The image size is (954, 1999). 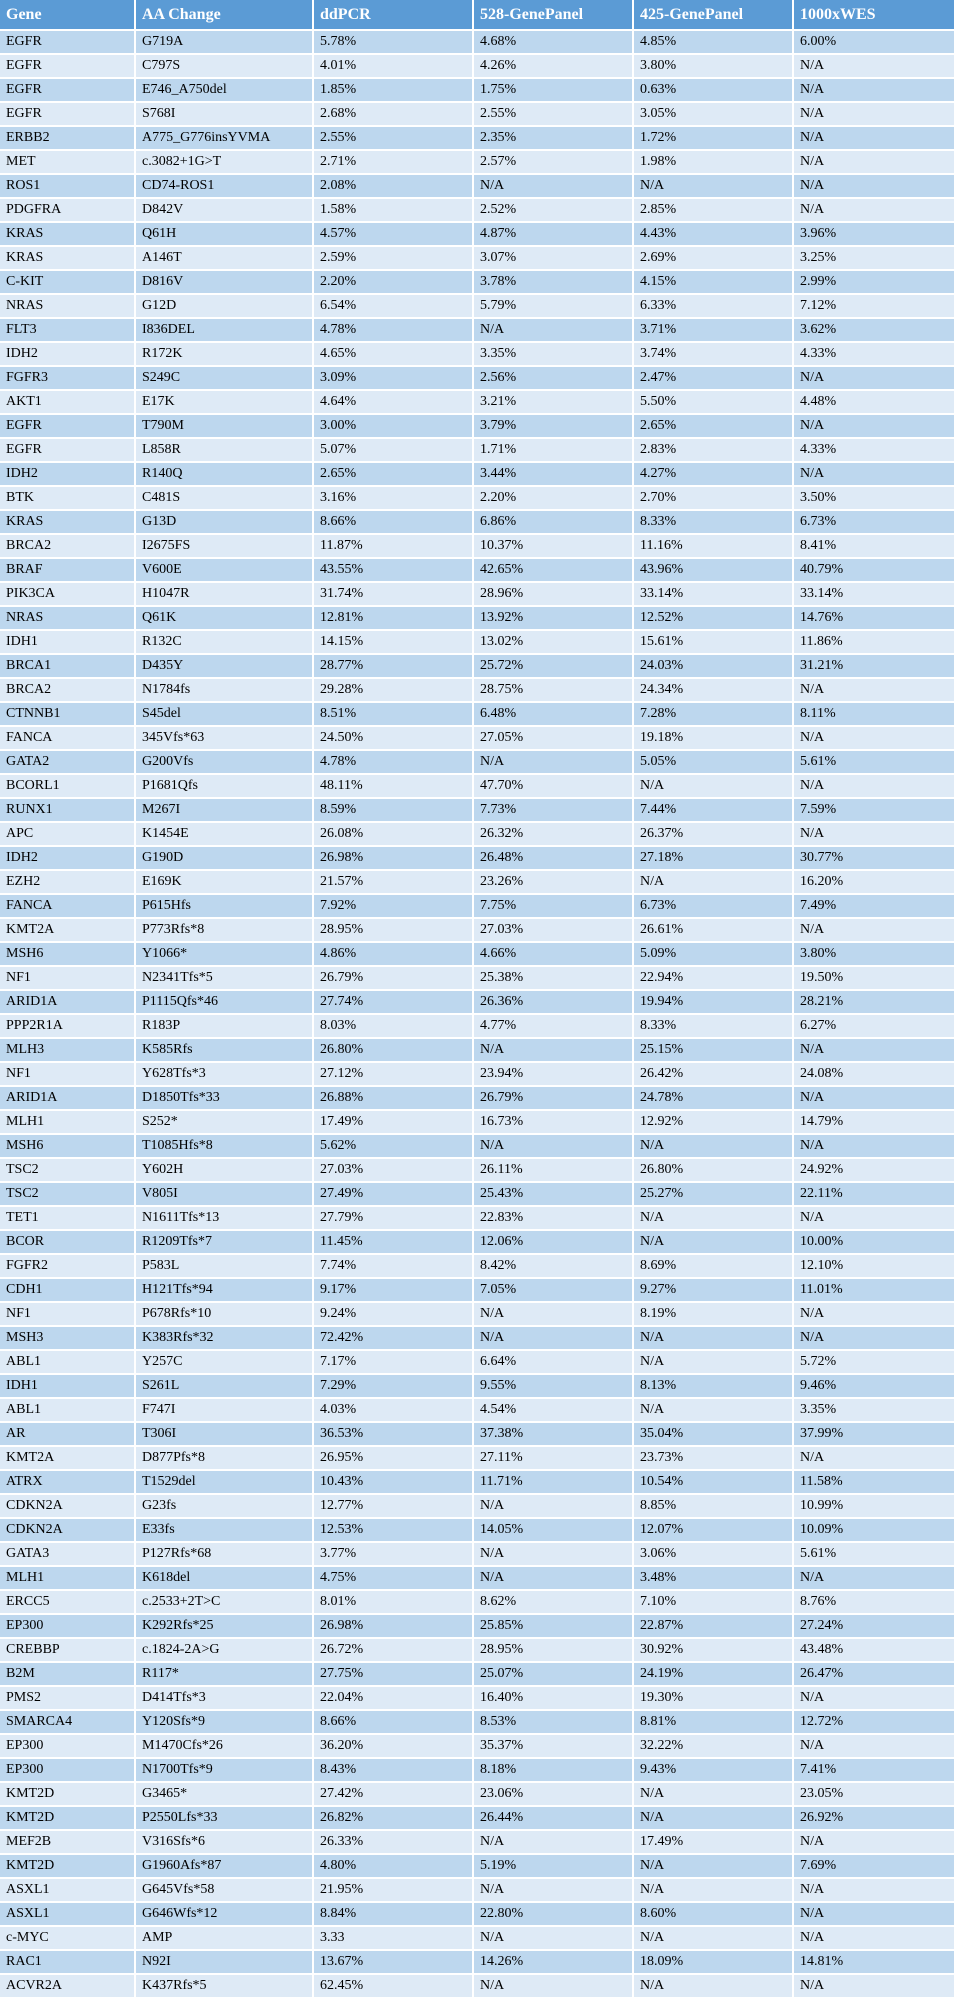 What do you see at coordinates (224, 1362) in the screenshot?
I see `cell-aa-change: Y257C` at bounding box center [224, 1362].